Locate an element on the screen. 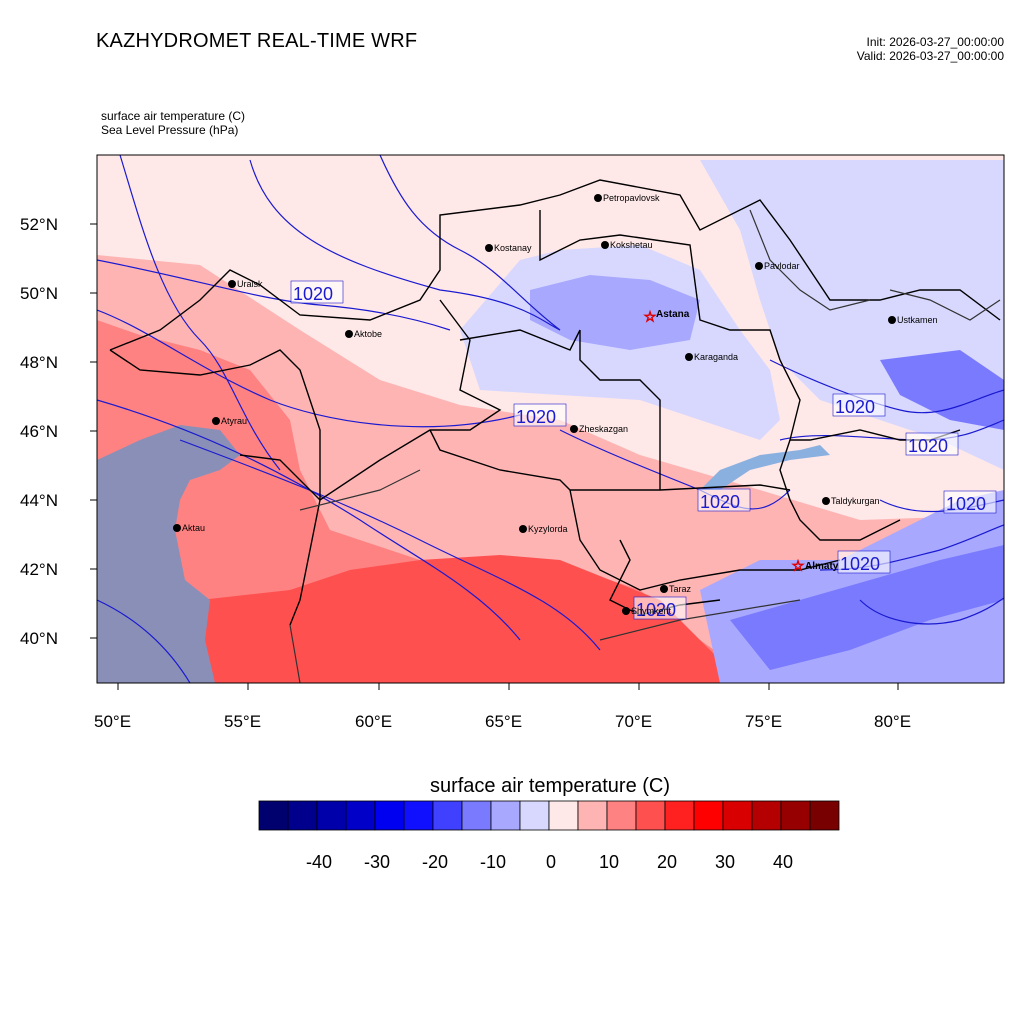 This screenshot has width=1024, height=1024. latitude-axis: 52°N 50°N 48°N 46°N 44°N 42°N 40°N is located at coordinates (39, 431).